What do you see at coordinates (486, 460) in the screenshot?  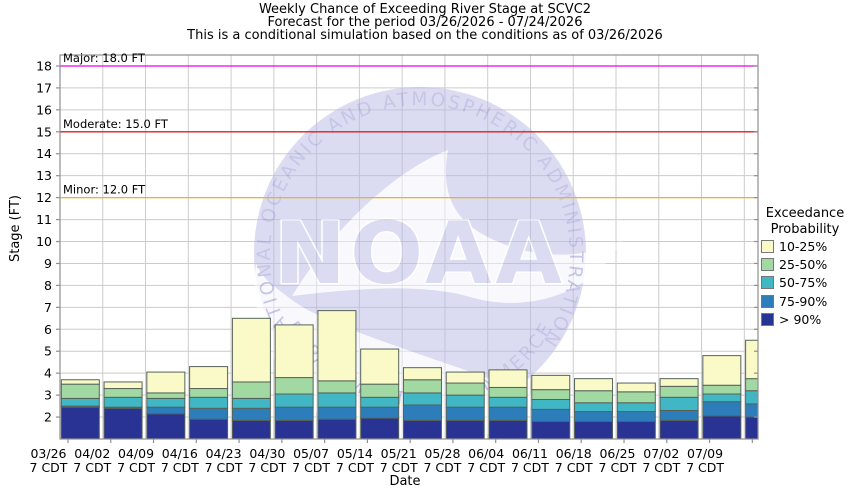 I see `svg-text:06/047 CDT: 06/04 7 CDT` at bounding box center [486, 460].